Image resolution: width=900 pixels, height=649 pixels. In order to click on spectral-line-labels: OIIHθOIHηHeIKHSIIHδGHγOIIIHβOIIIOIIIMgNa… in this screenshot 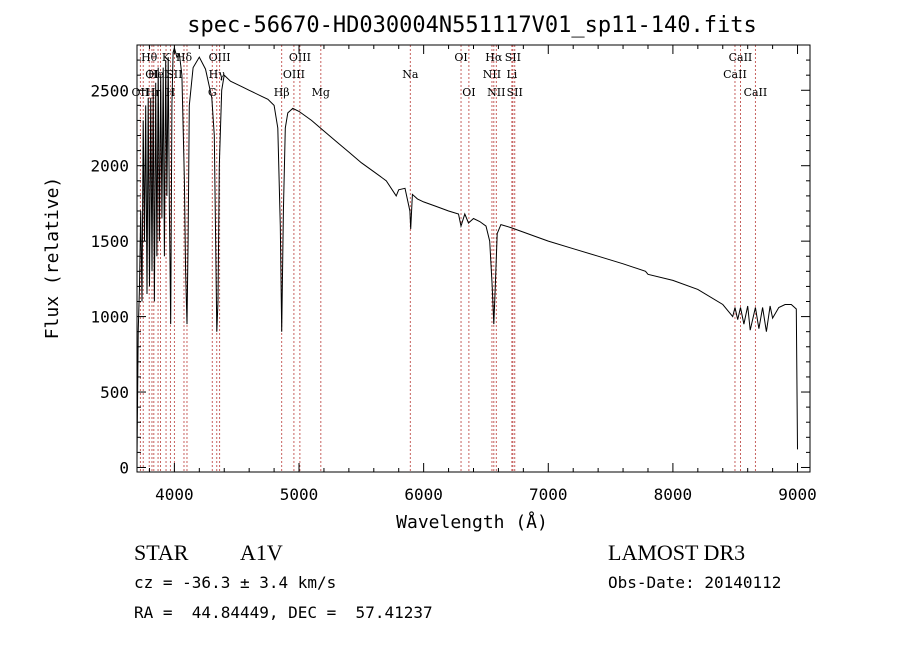, I will do `click(450, 75)`.